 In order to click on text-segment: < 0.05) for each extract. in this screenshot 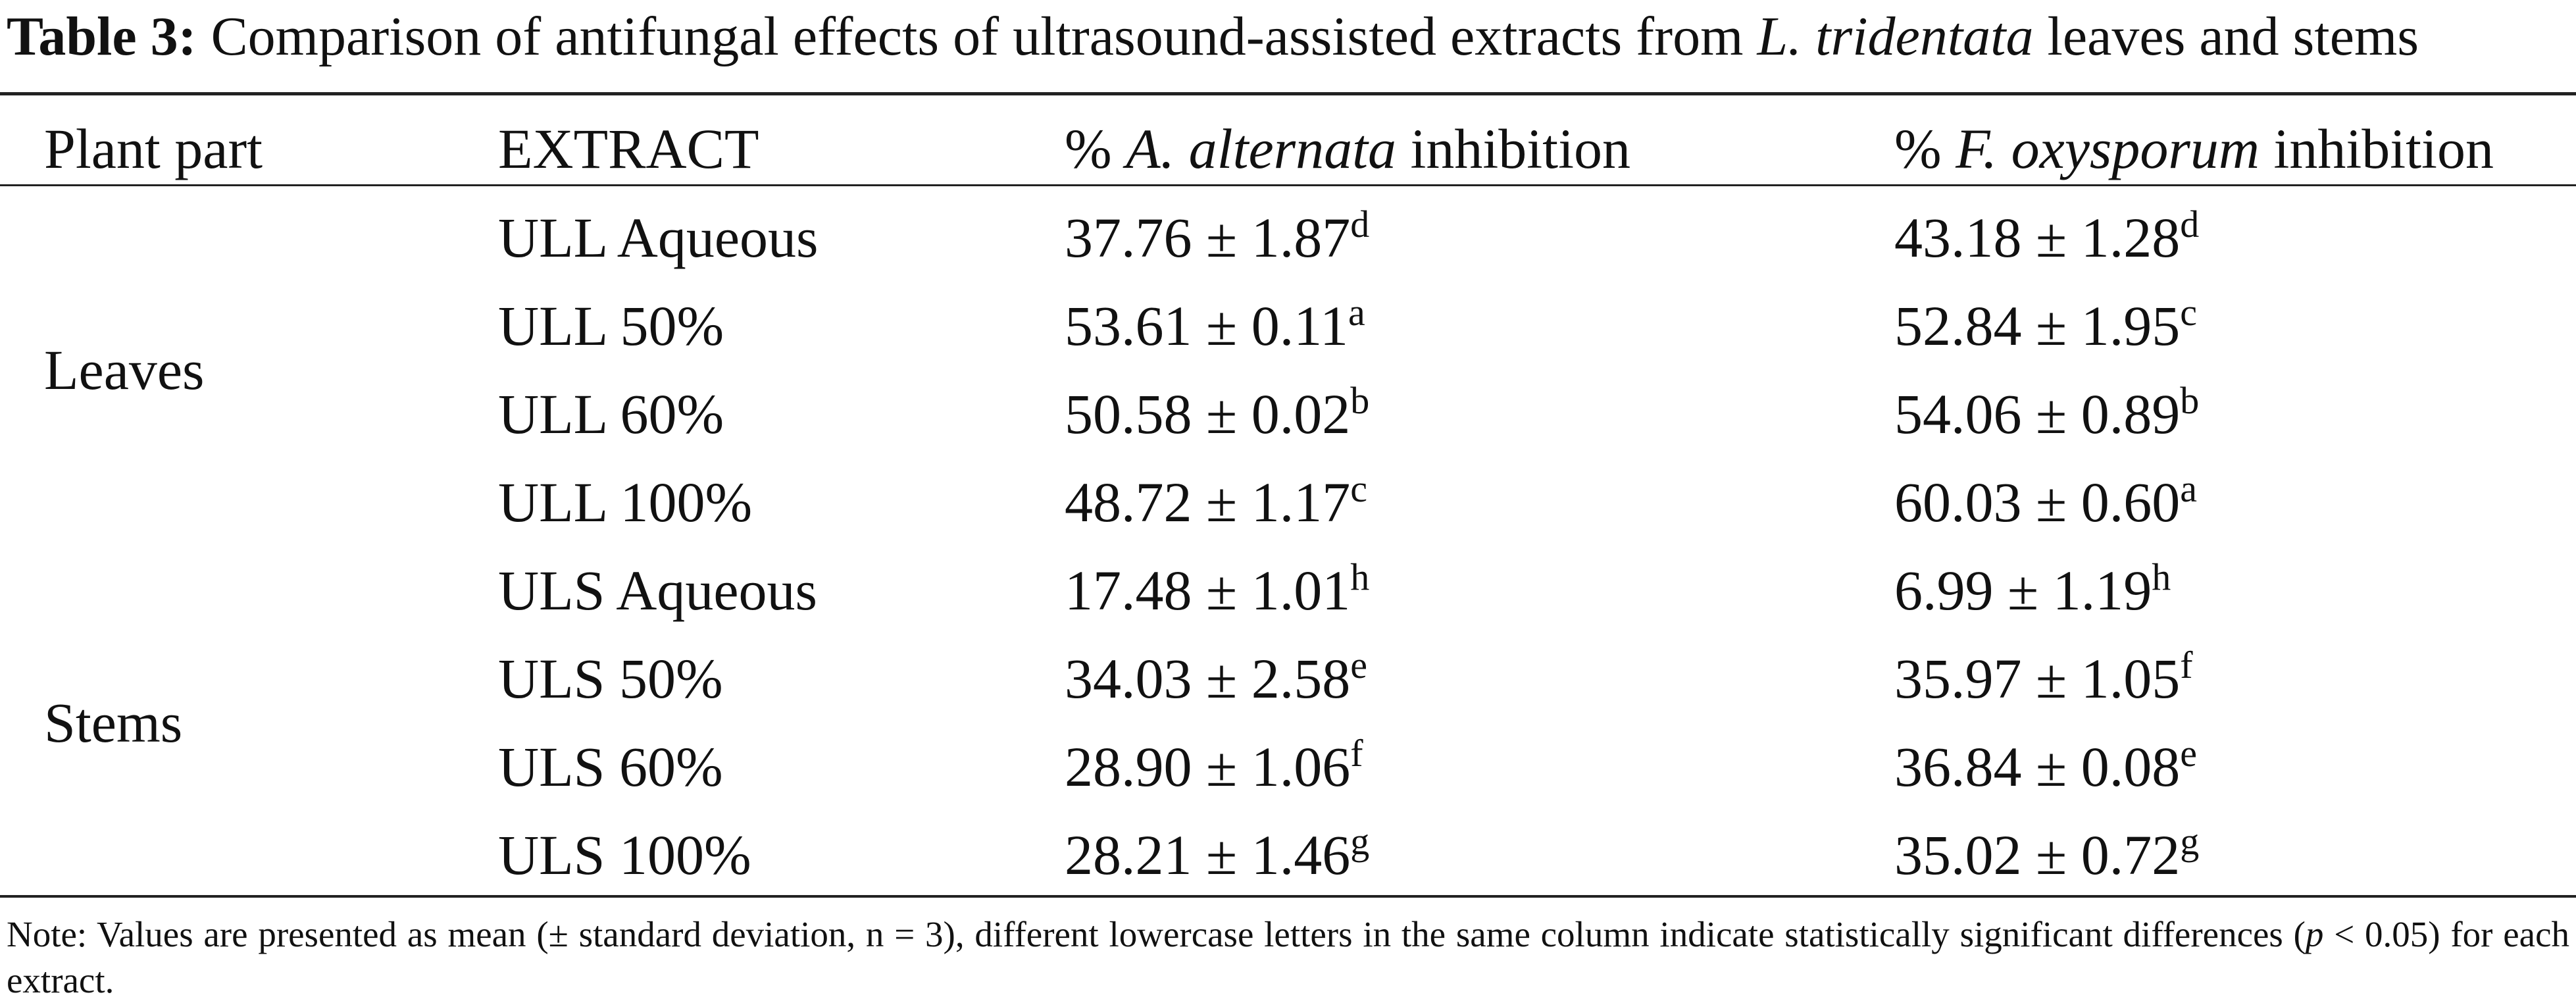, I will do `click(1288, 957)`.